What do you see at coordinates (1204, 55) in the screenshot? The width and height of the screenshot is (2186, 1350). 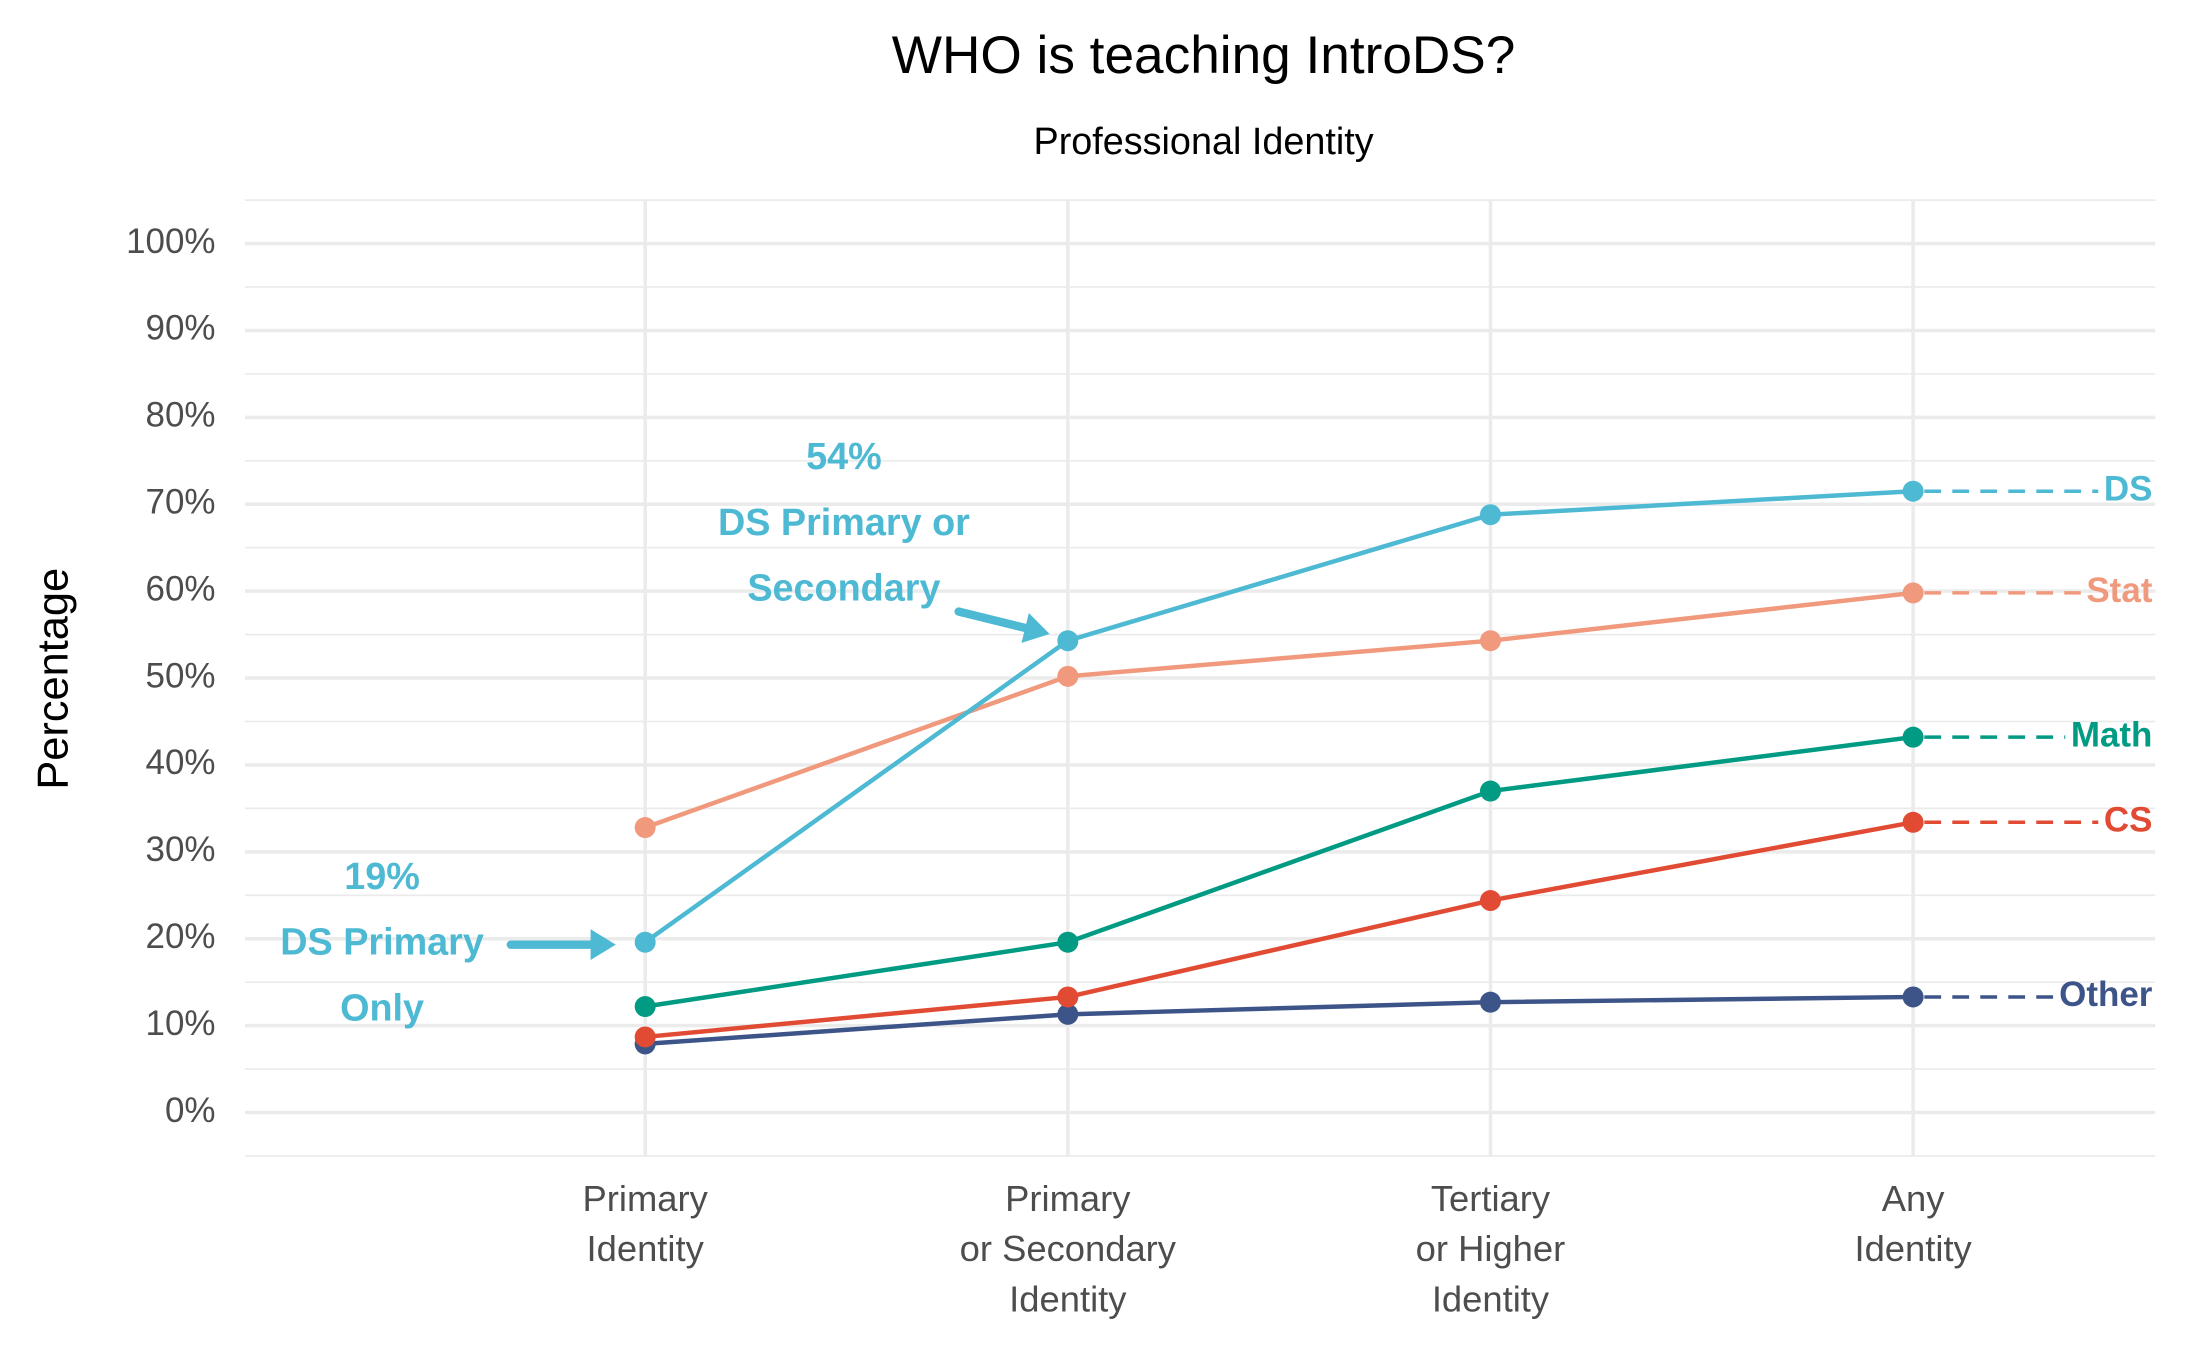 I see `chart-title: WHO is teaching IntroDS?` at bounding box center [1204, 55].